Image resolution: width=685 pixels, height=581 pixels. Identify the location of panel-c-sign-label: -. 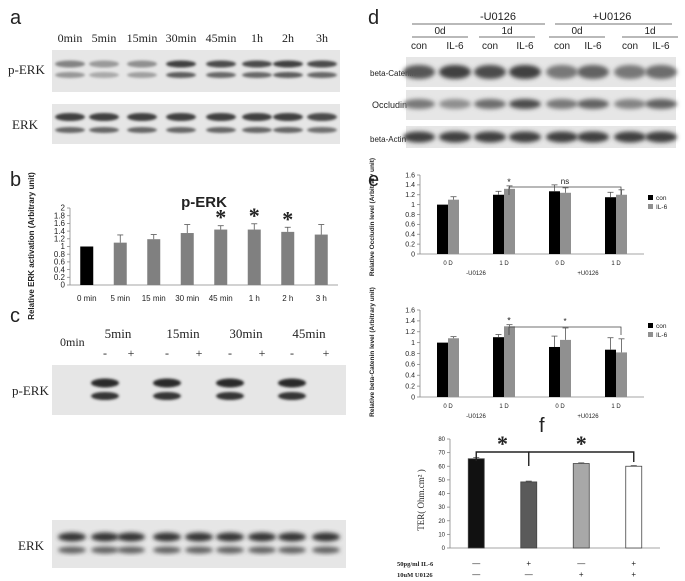
(105, 353).